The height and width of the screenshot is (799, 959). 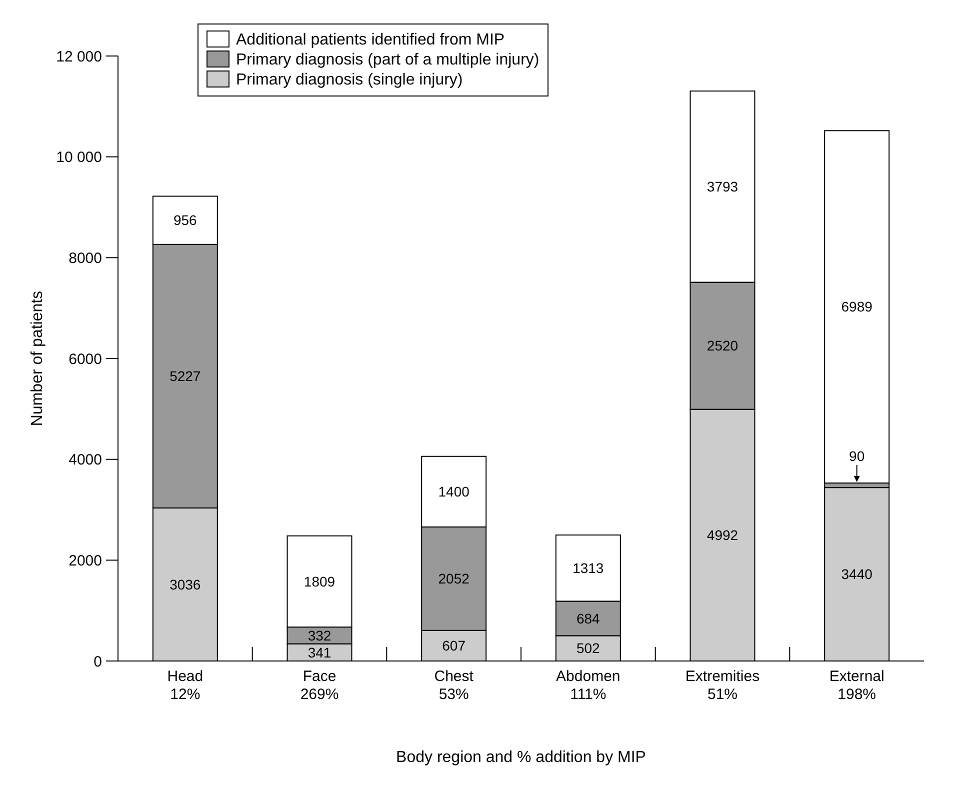 I want to click on data-label: 6989, so click(x=857, y=306).